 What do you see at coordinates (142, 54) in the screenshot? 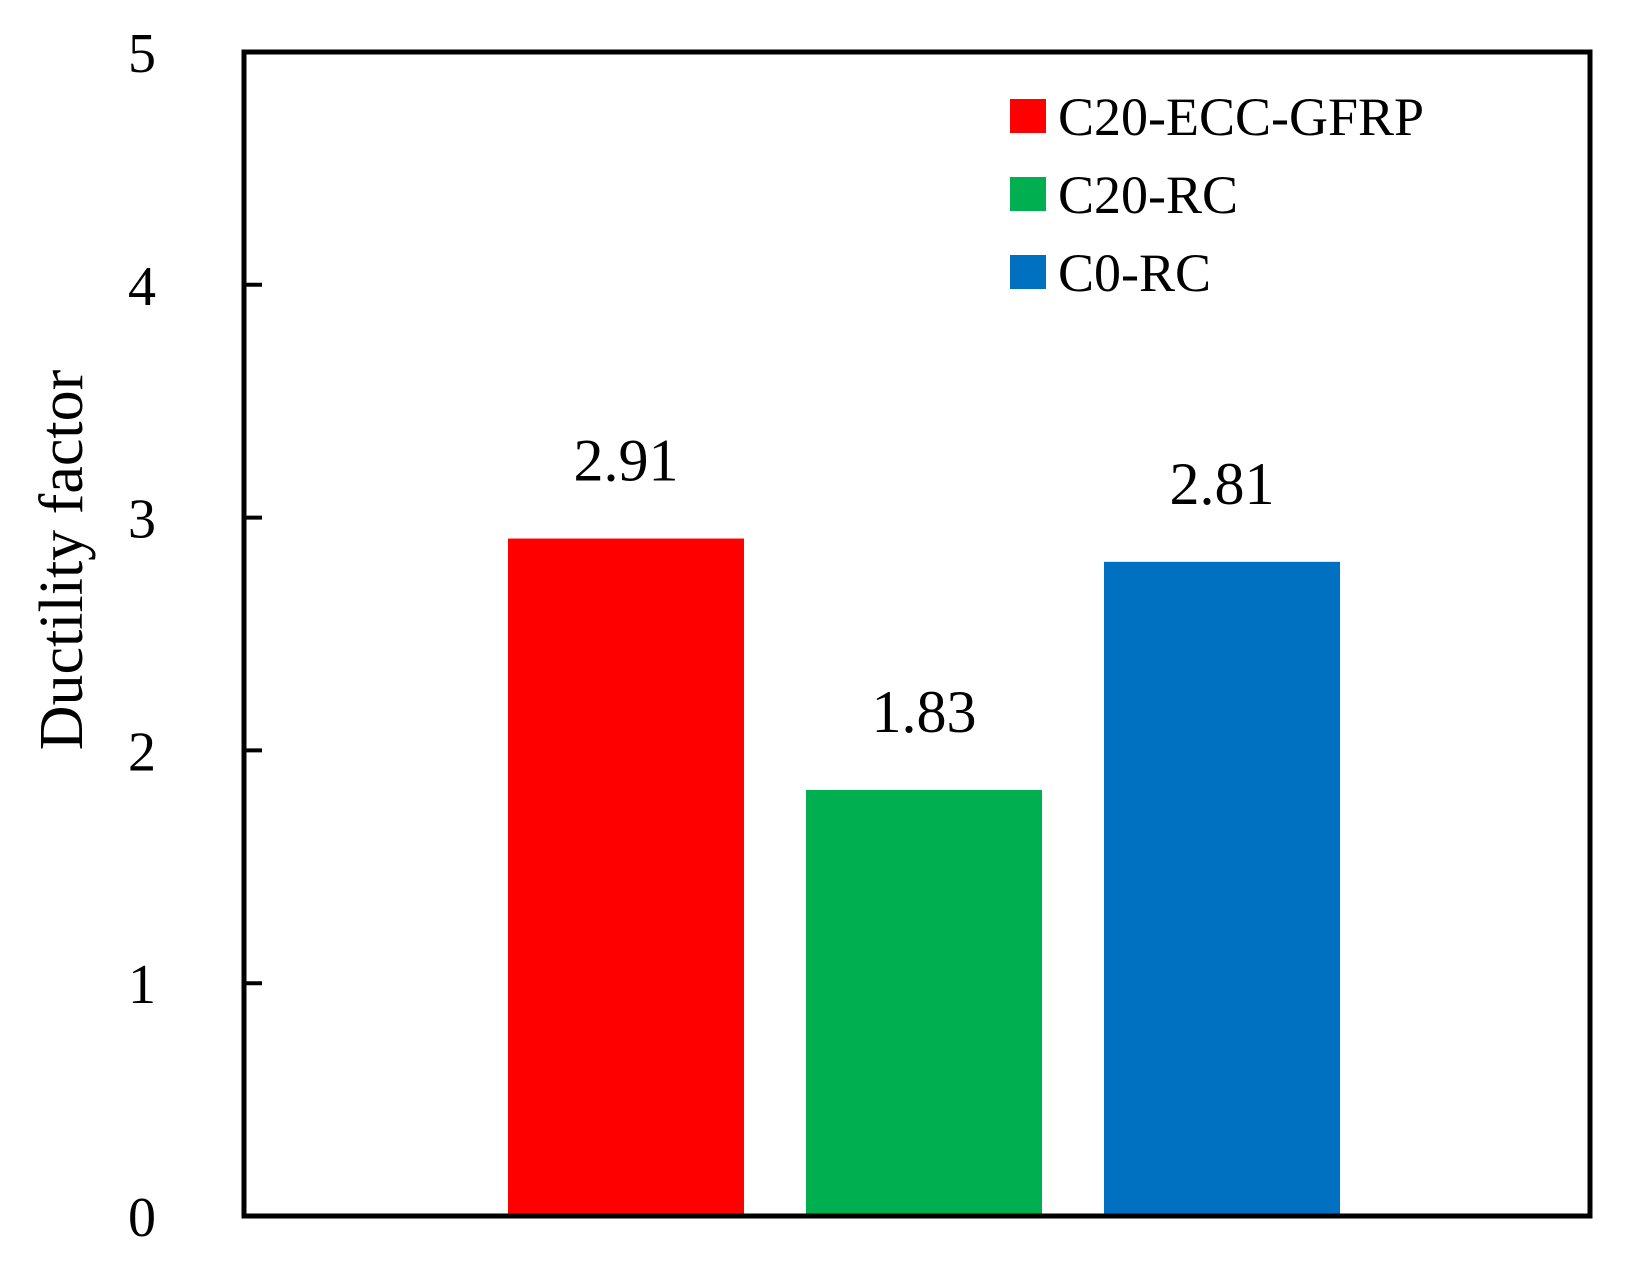
I see `y-tick-label: 5` at bounding box center [142, 54].